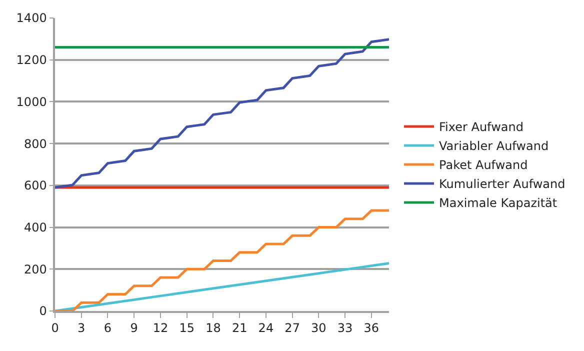 Image resolution: width=584 pixels, height=351 pixels. I want to click on x-tick-label: 9, so click(134, 328).